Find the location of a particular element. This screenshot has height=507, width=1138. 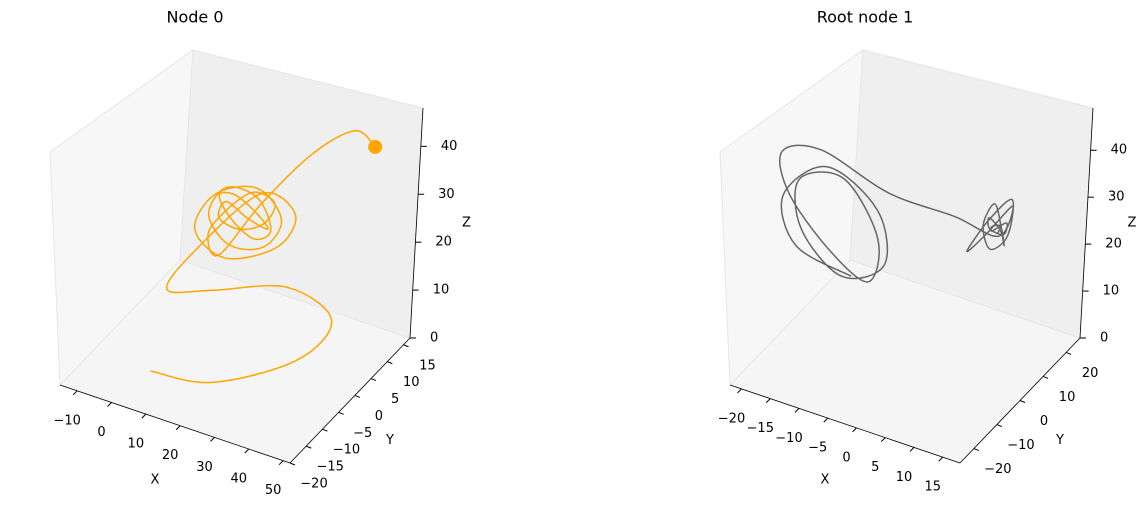

x-tick-label: 30 is located at coordinates (204, 467).